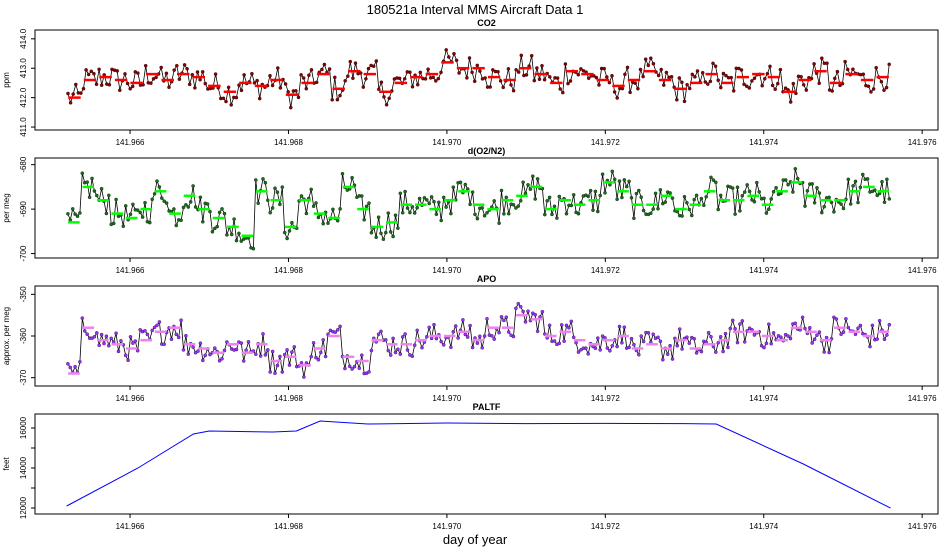  I want to click on y-tick-label-co2: 414.0, so click(23, 38).